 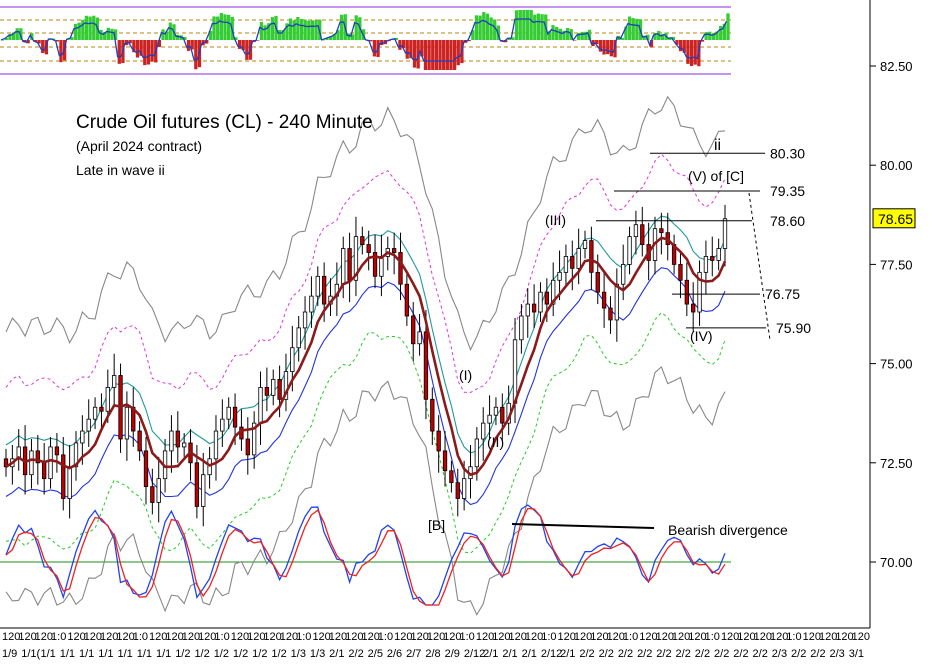 I want to click on x-axis-label-bottom: 2/7, so click(x=413, y=654).